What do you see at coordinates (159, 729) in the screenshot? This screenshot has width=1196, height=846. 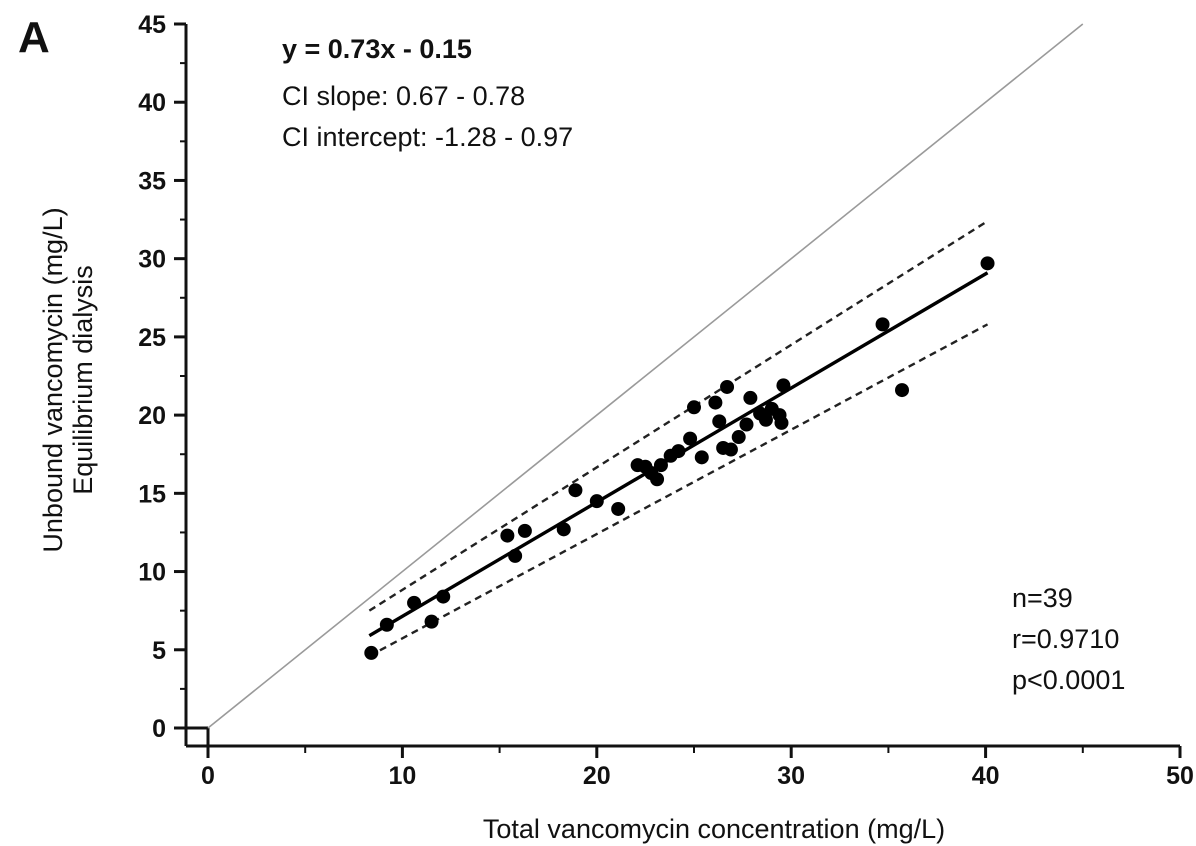 I see `y-tick-label: 0` at bounding box center [159, 729].